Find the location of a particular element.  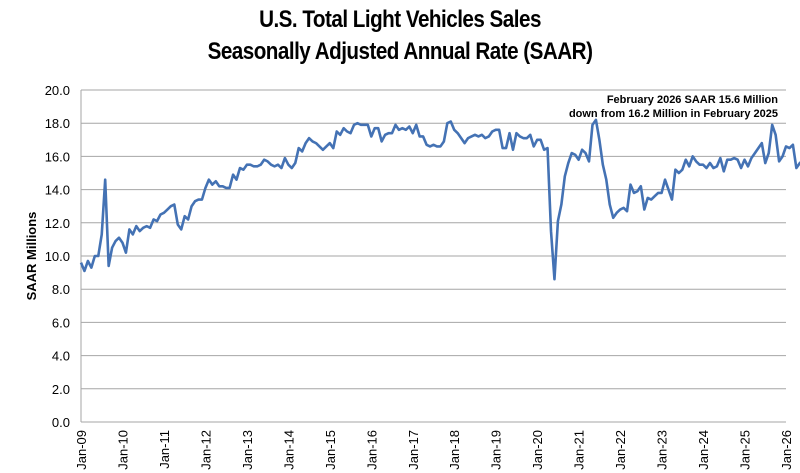

x-tick-label: Jan-10 is located at coordinates (122, 450).